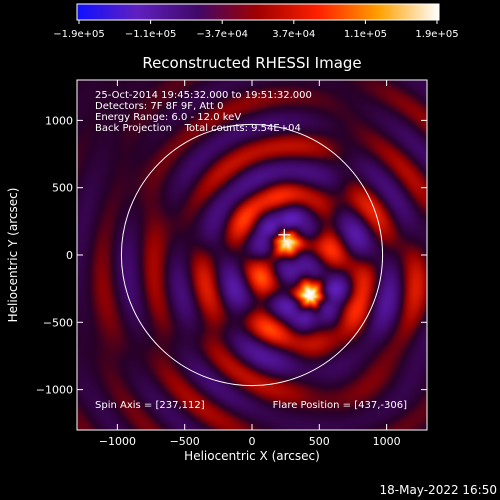  Describe the element at coordinates (222, 34) in the screenshot. I see `colorbar-tick-label: −3.7e+04` at that location.